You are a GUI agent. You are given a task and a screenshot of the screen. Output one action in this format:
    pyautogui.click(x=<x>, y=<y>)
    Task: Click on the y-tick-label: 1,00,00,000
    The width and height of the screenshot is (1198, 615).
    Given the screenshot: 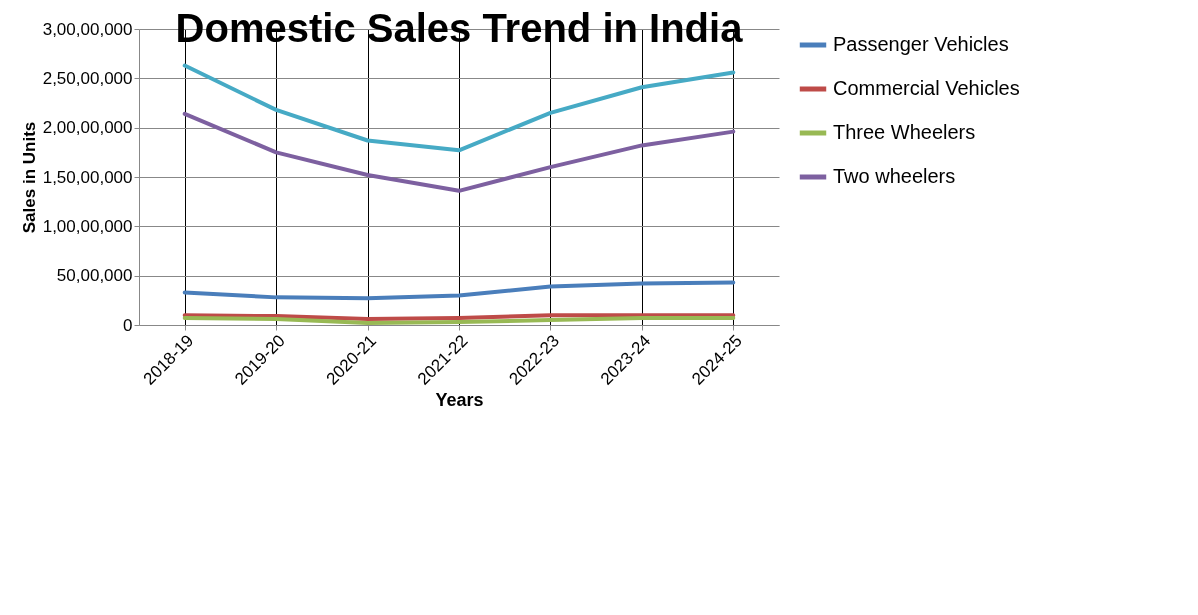 What is the action you would take?
    pyautogui.click(x=87, y=226)
    